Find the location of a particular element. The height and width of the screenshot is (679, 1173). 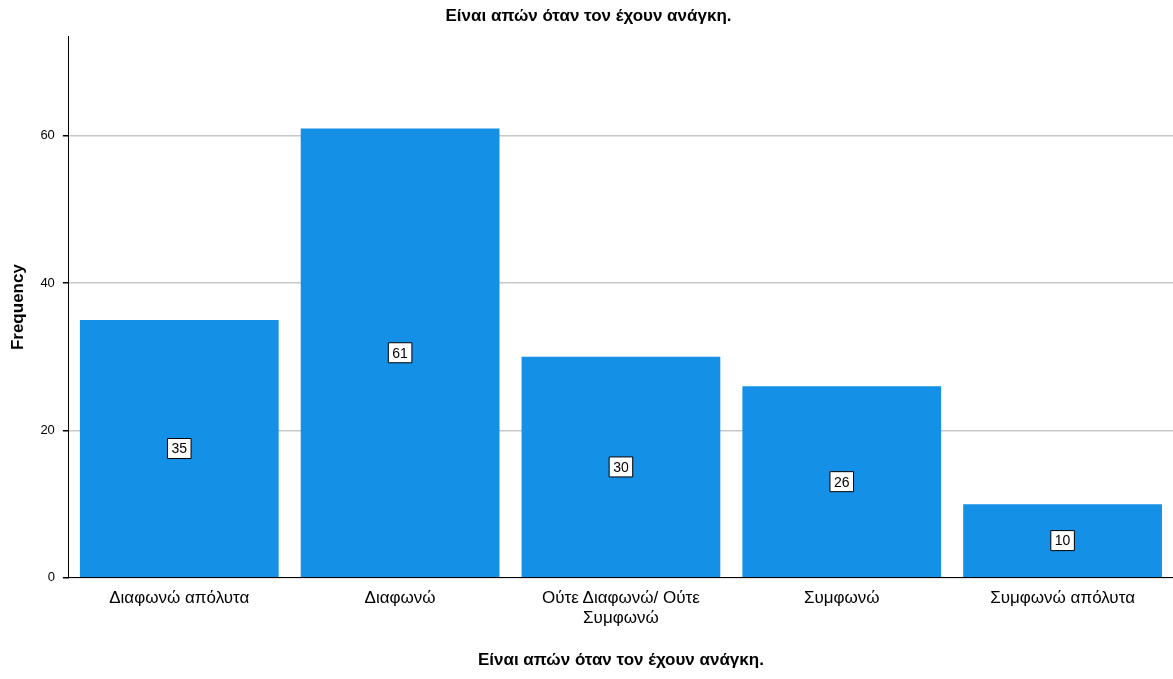

y-tick-label: 0 is located at coordinates (51, 577).